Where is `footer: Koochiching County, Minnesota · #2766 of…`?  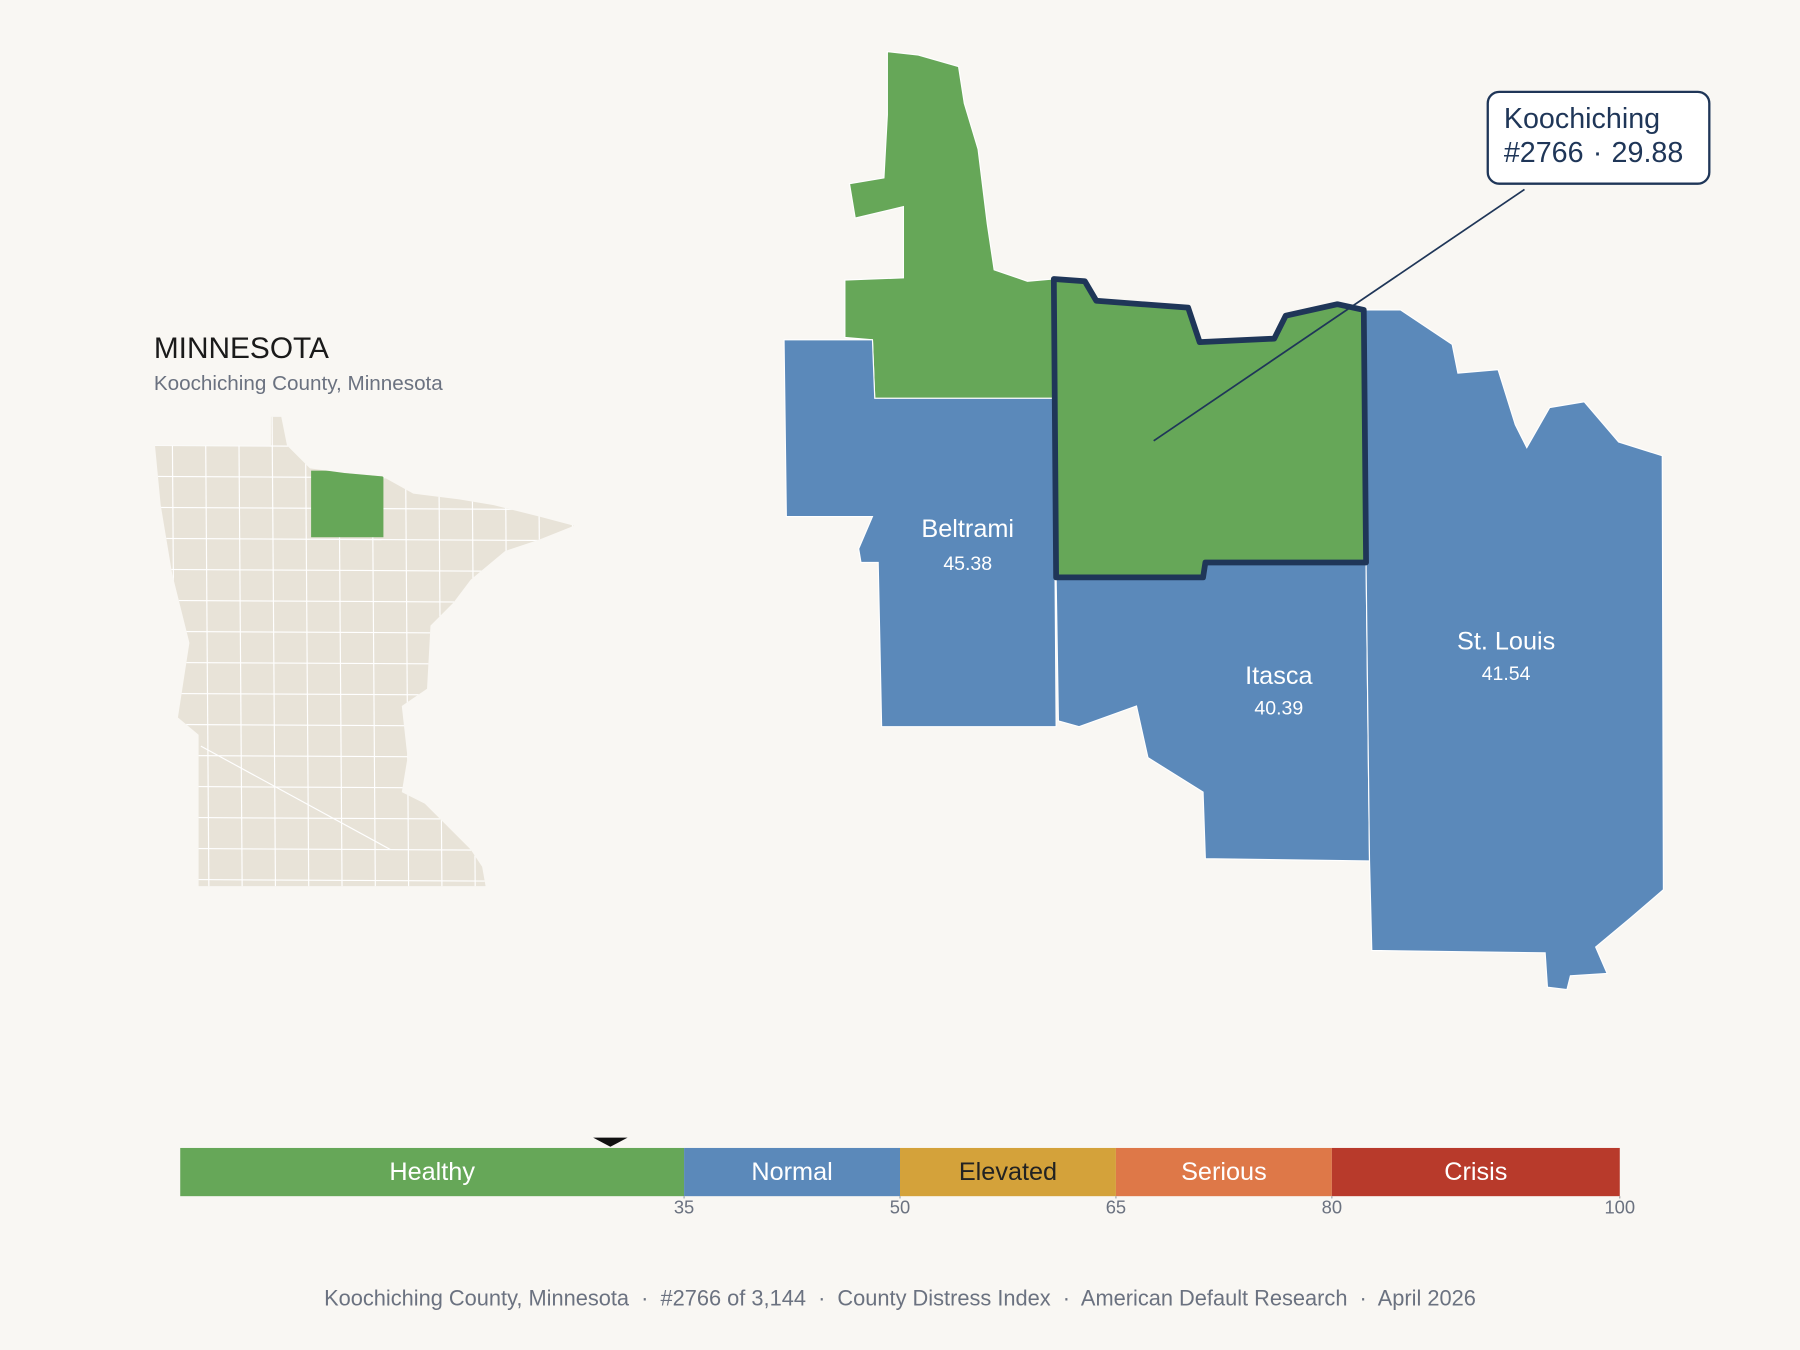 footer: Koochiching County, Minnesota · #2766 of… is located at coordinates (900, 1297).